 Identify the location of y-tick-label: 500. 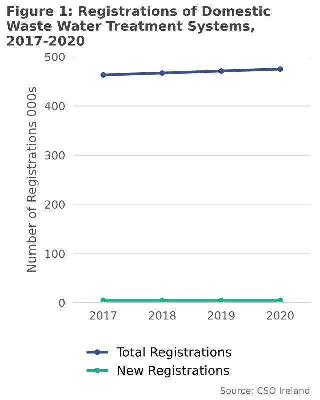
(55, 57).